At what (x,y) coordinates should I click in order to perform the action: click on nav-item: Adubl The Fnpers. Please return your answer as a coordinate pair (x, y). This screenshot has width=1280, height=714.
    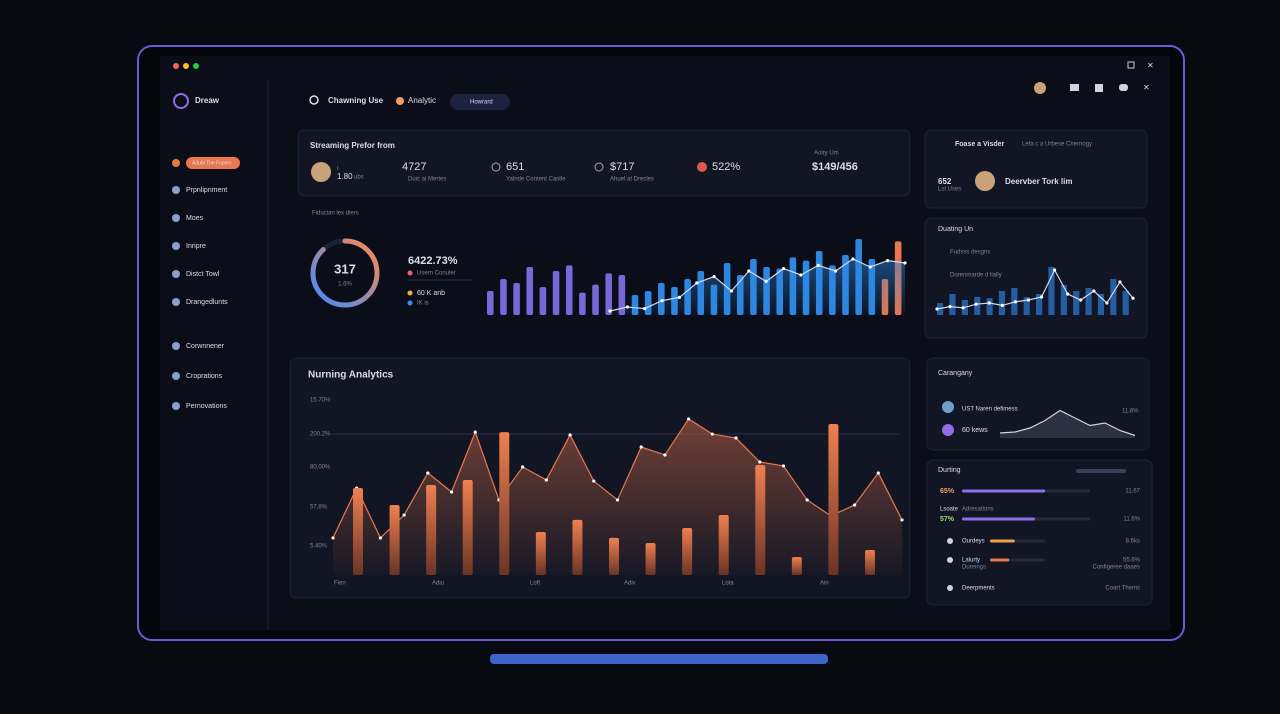
    Looking at the image, I should click on (212, 163).